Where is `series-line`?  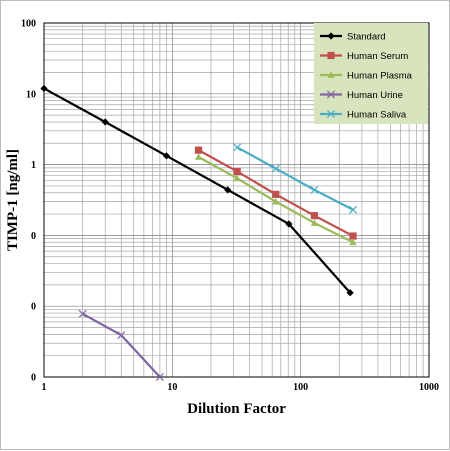
series-line is located at coordinates (295, 178).